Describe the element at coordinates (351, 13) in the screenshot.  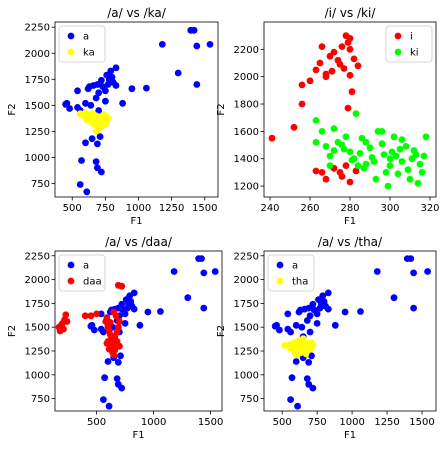
I see `chart-title: /i/ vs /ki/` at that location.